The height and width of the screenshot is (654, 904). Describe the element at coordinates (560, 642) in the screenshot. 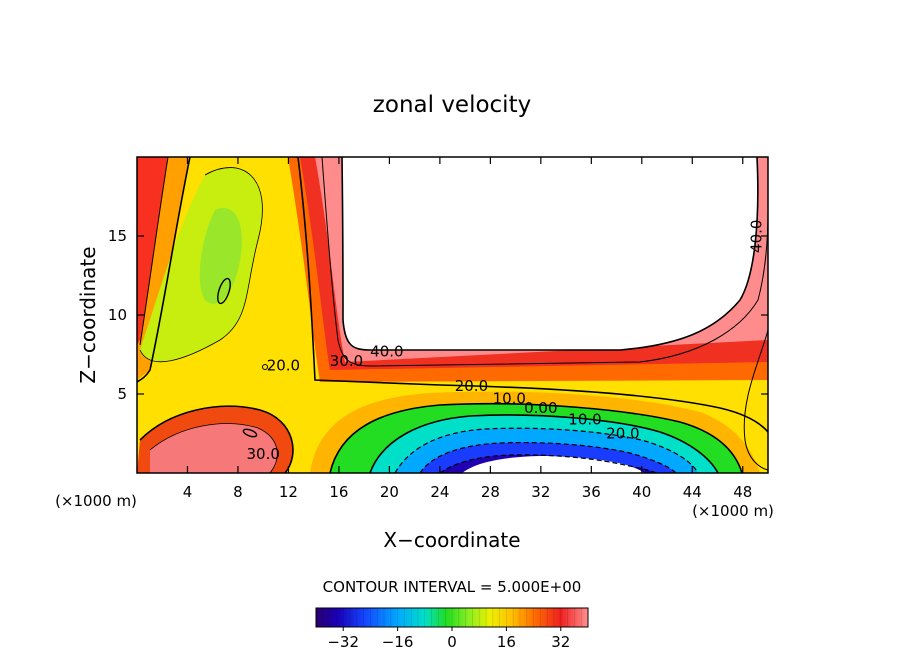

I see `colorbar-tick-label: 32` at that location.